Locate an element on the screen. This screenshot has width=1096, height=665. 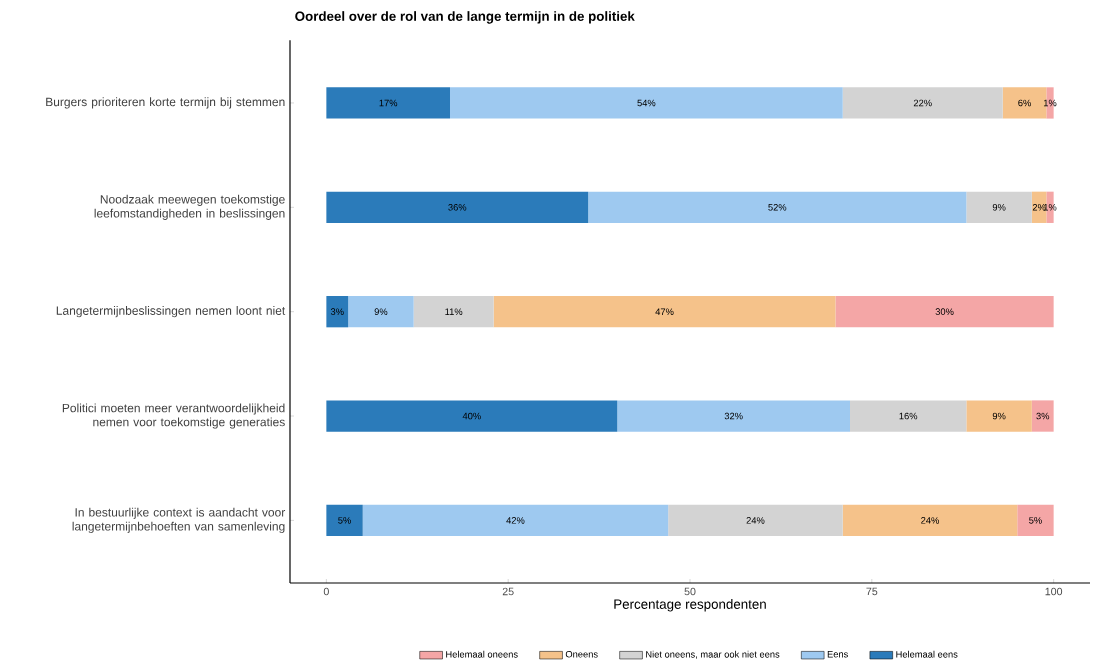
x-tick-label: 50 is located at coordinates (690, 591).